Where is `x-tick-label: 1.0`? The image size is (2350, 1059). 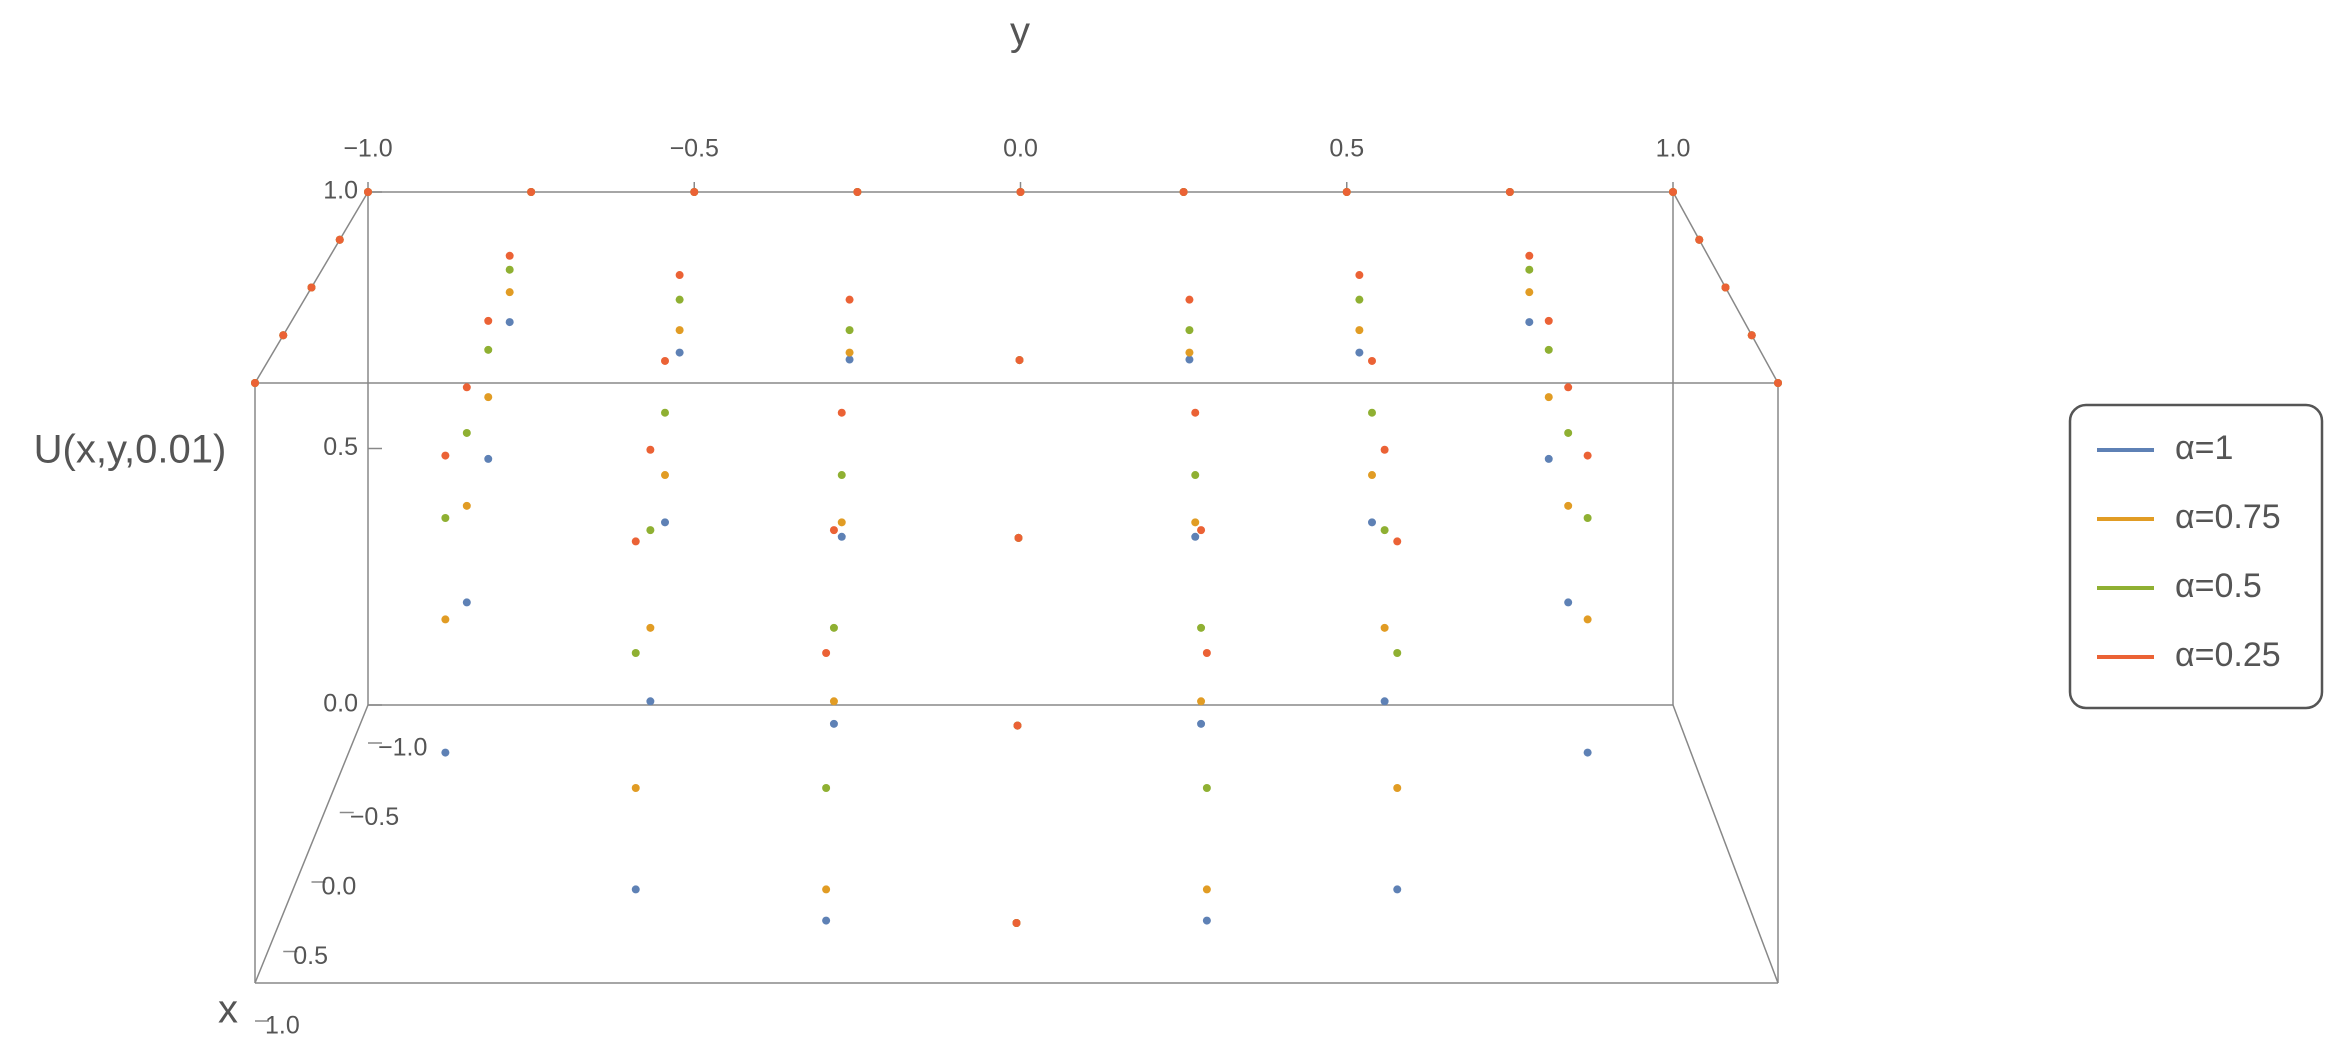
x-tick-label: 1.0 is located at coordinates (282, 1026).